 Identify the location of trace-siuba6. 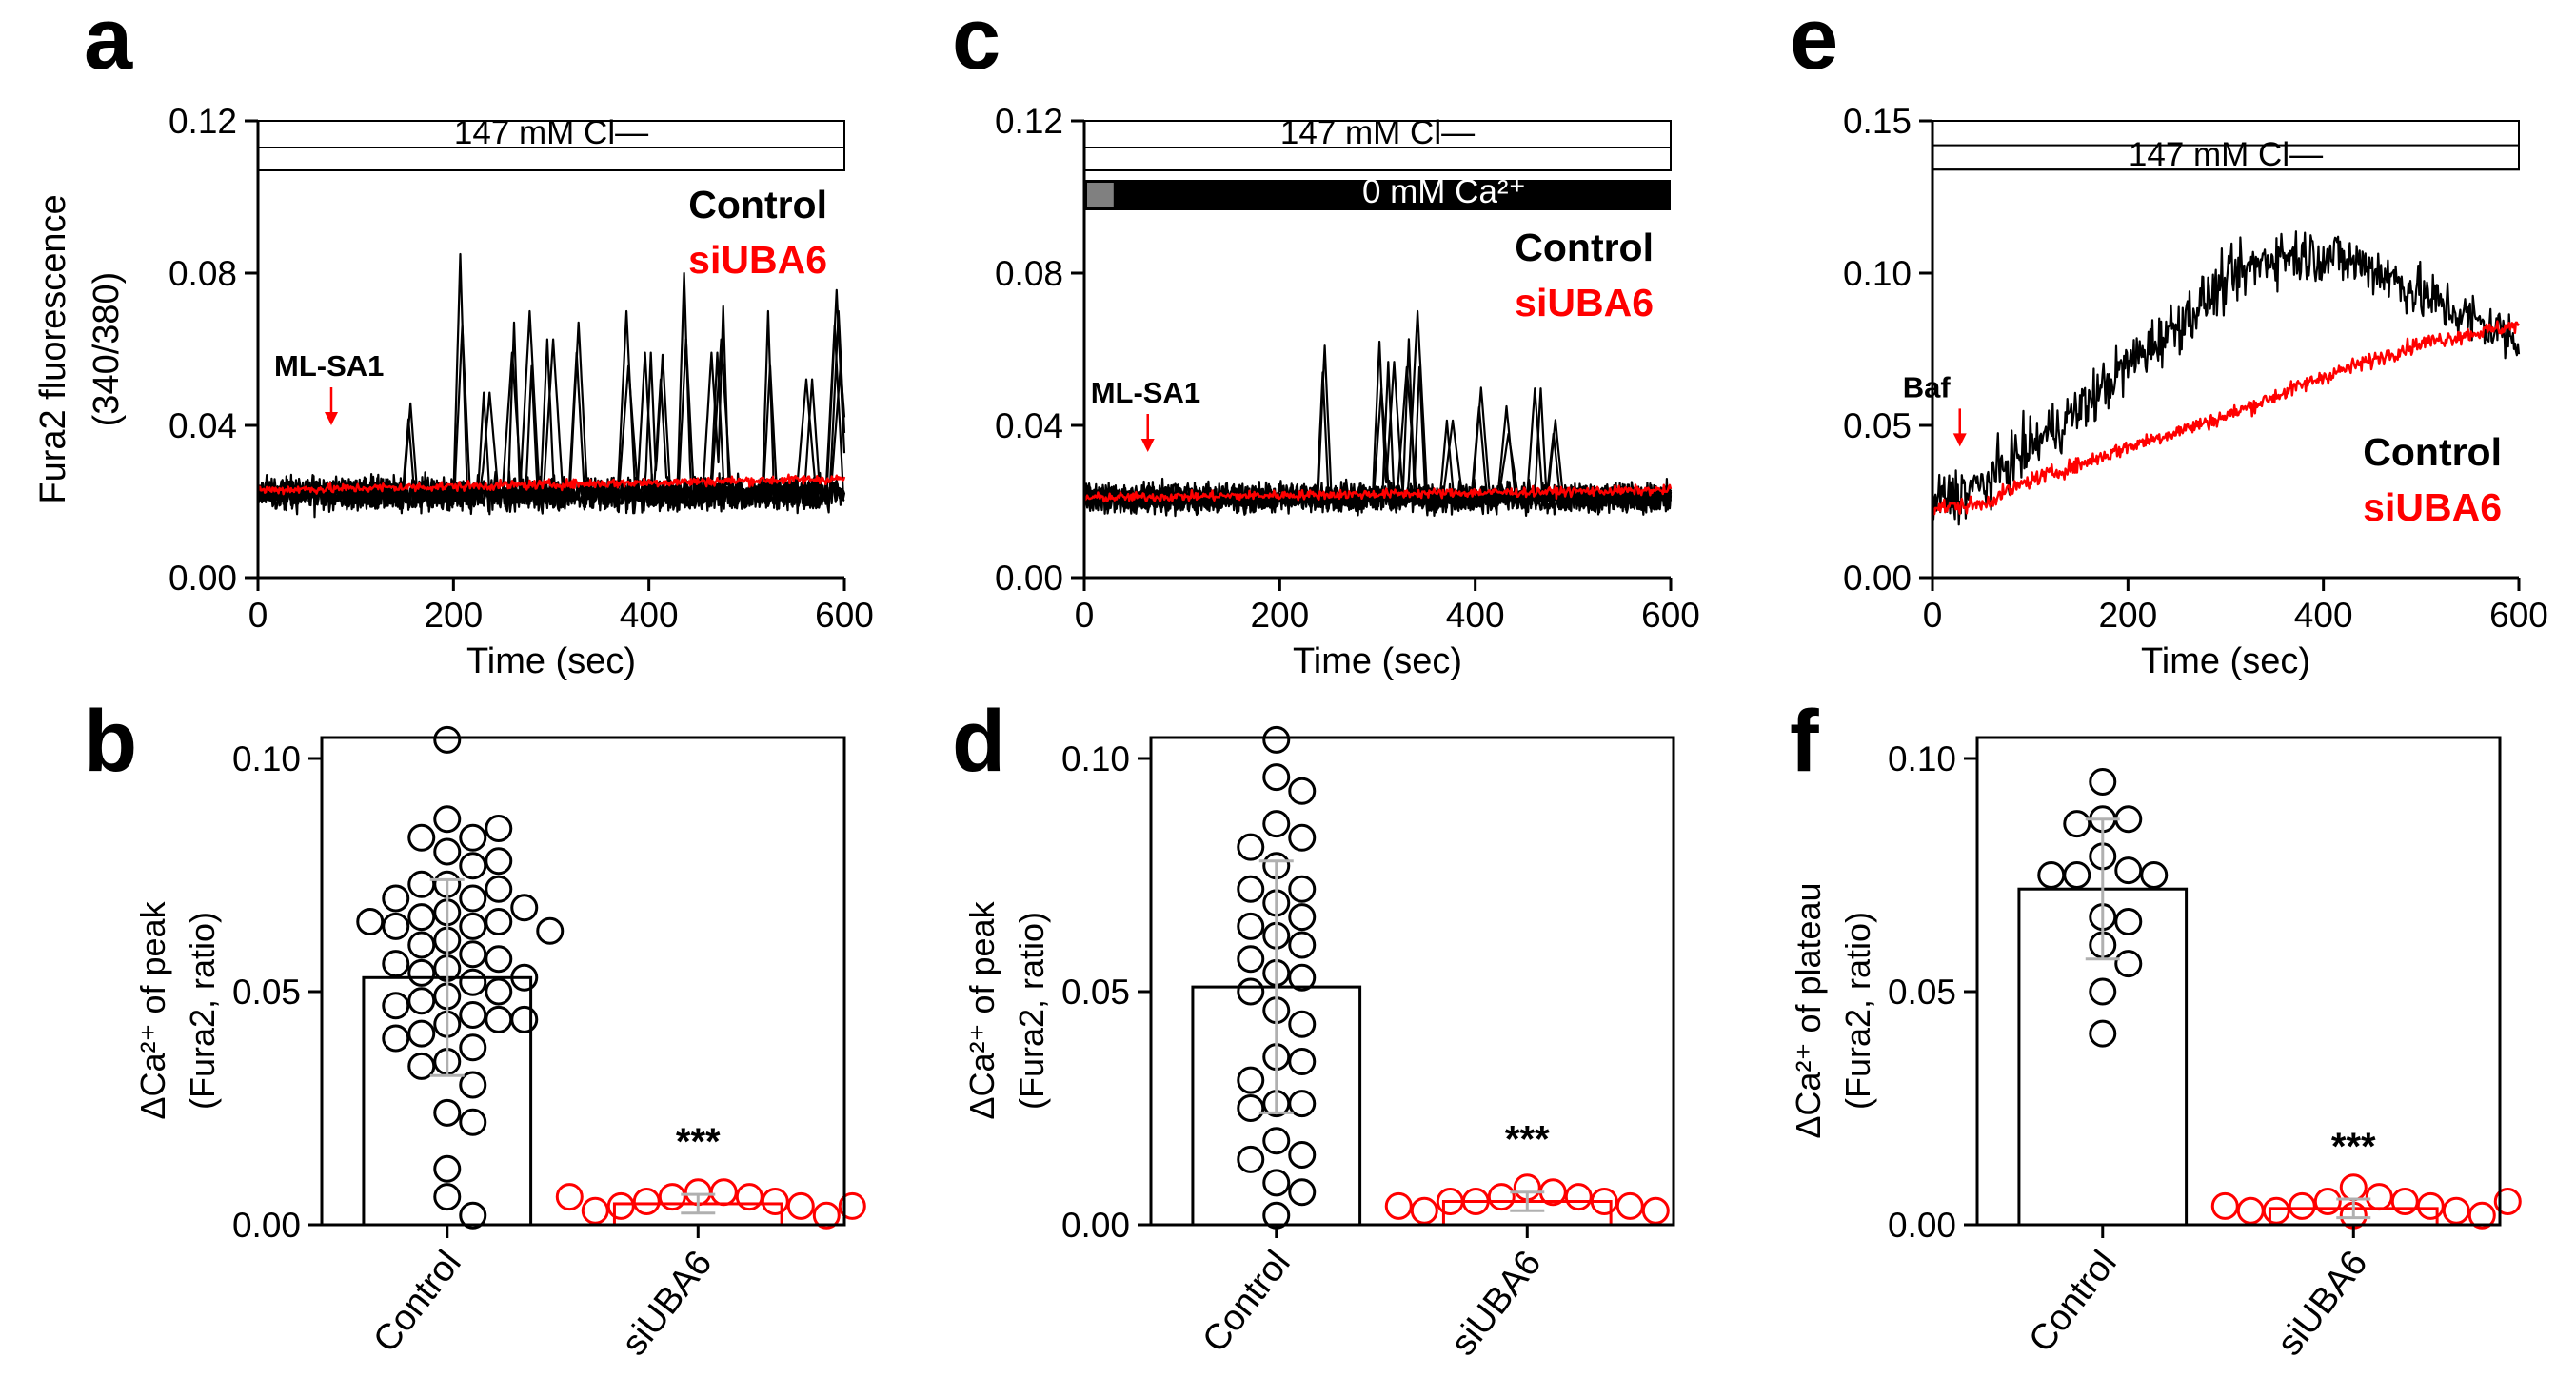
(551, 484).